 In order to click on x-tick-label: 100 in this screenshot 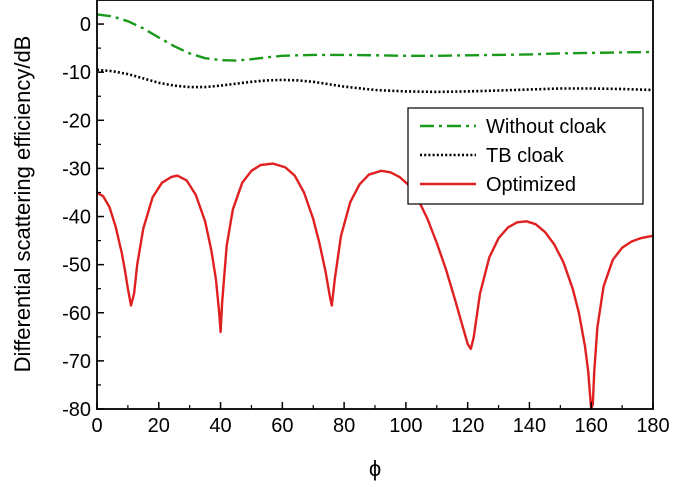, I will do `click(405, 426)`.